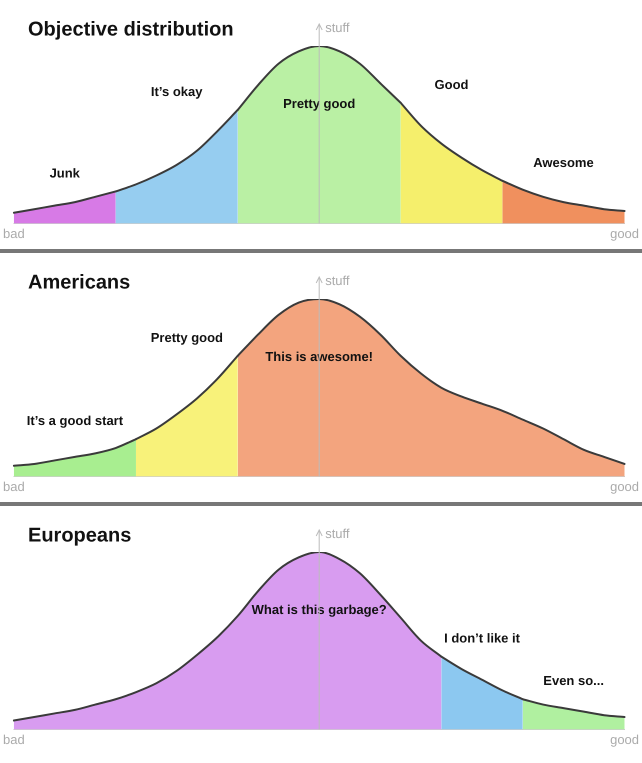  I want to click on text: Good, so click(451, 84).